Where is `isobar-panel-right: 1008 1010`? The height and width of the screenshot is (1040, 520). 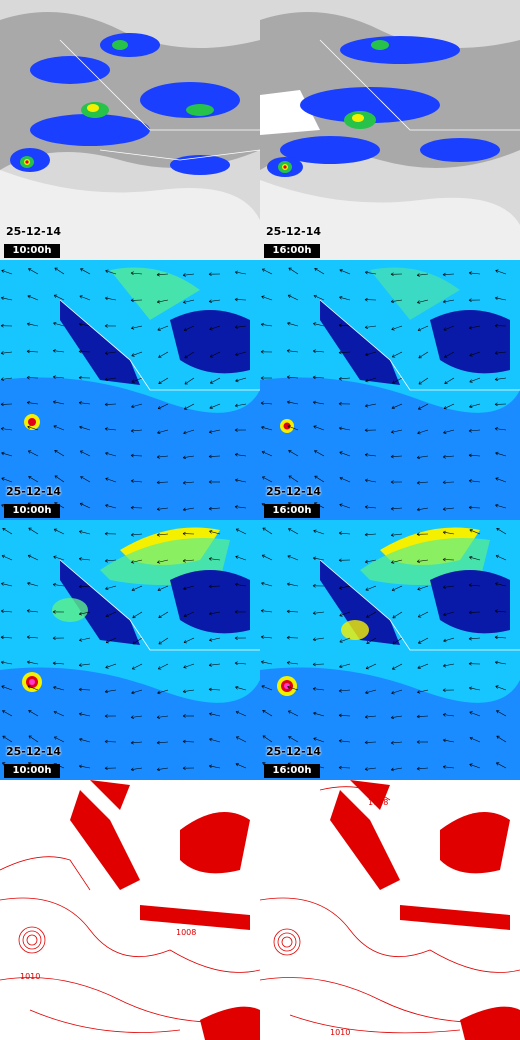
isobar-panel-right: 1008 1010 is located at coordinates (390, 910).